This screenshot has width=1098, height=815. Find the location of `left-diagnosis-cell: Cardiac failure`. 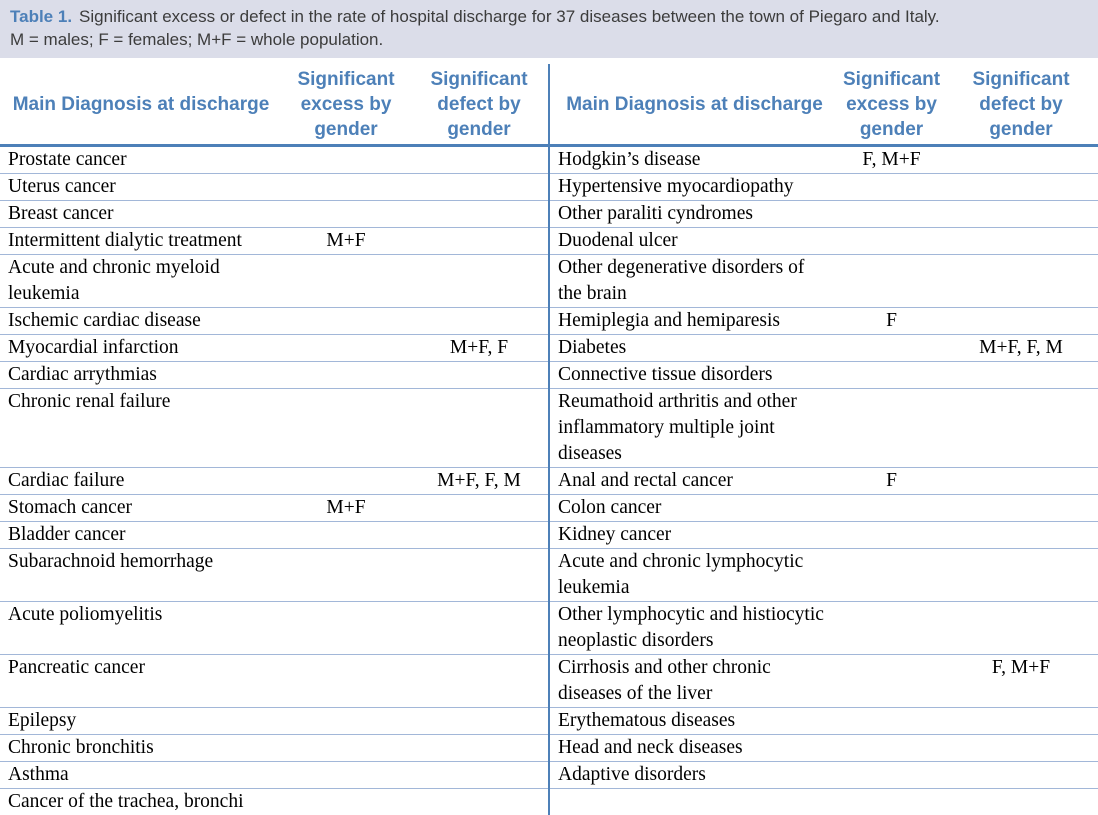

left-diagnosis-cell: Cardiac failure is located at coordinates (141, 481).